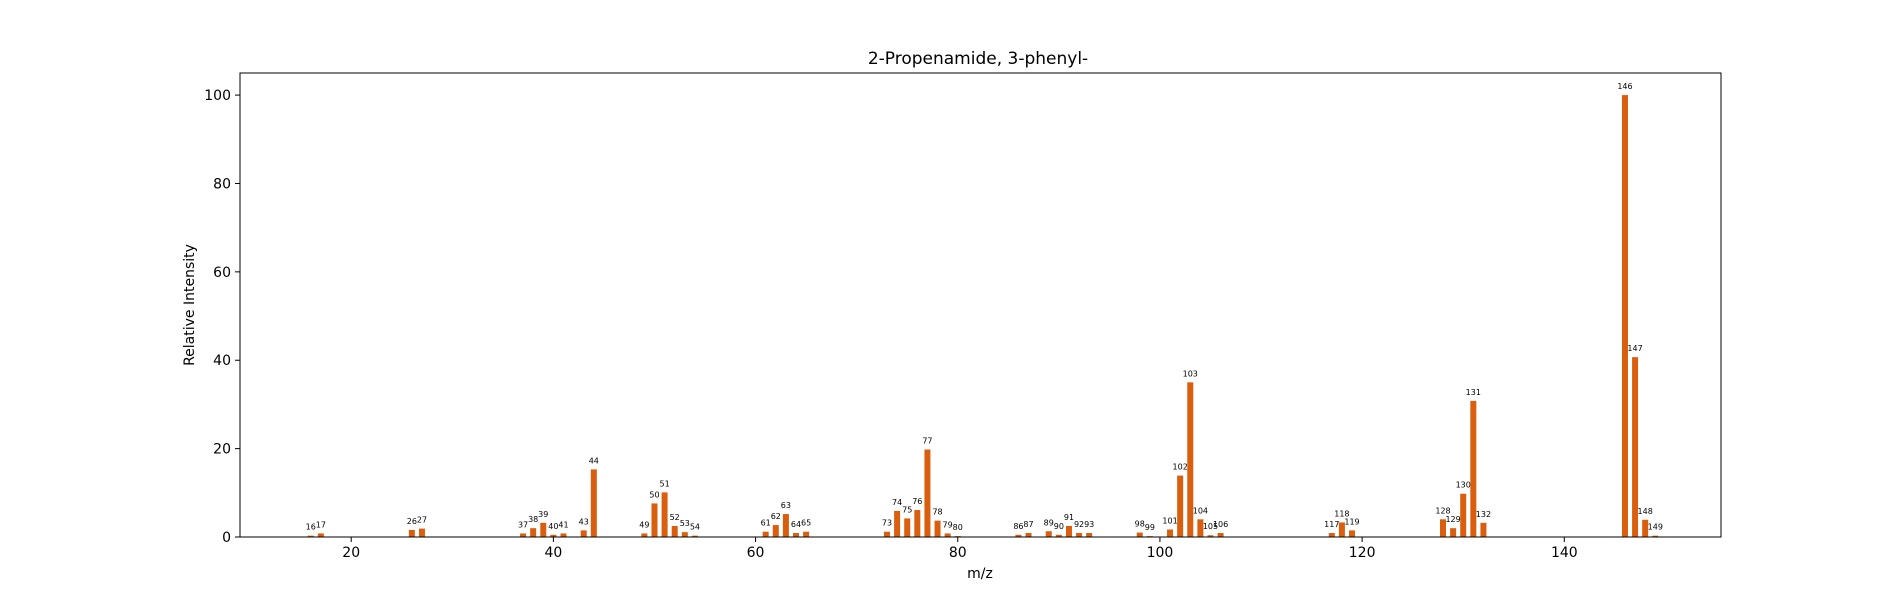 This screenshot has height=600, width=1900. What do you see at coordinates (766, 523) in the screenshot?
I see `peak-label-61: 61` at bounding box center [766, 523].